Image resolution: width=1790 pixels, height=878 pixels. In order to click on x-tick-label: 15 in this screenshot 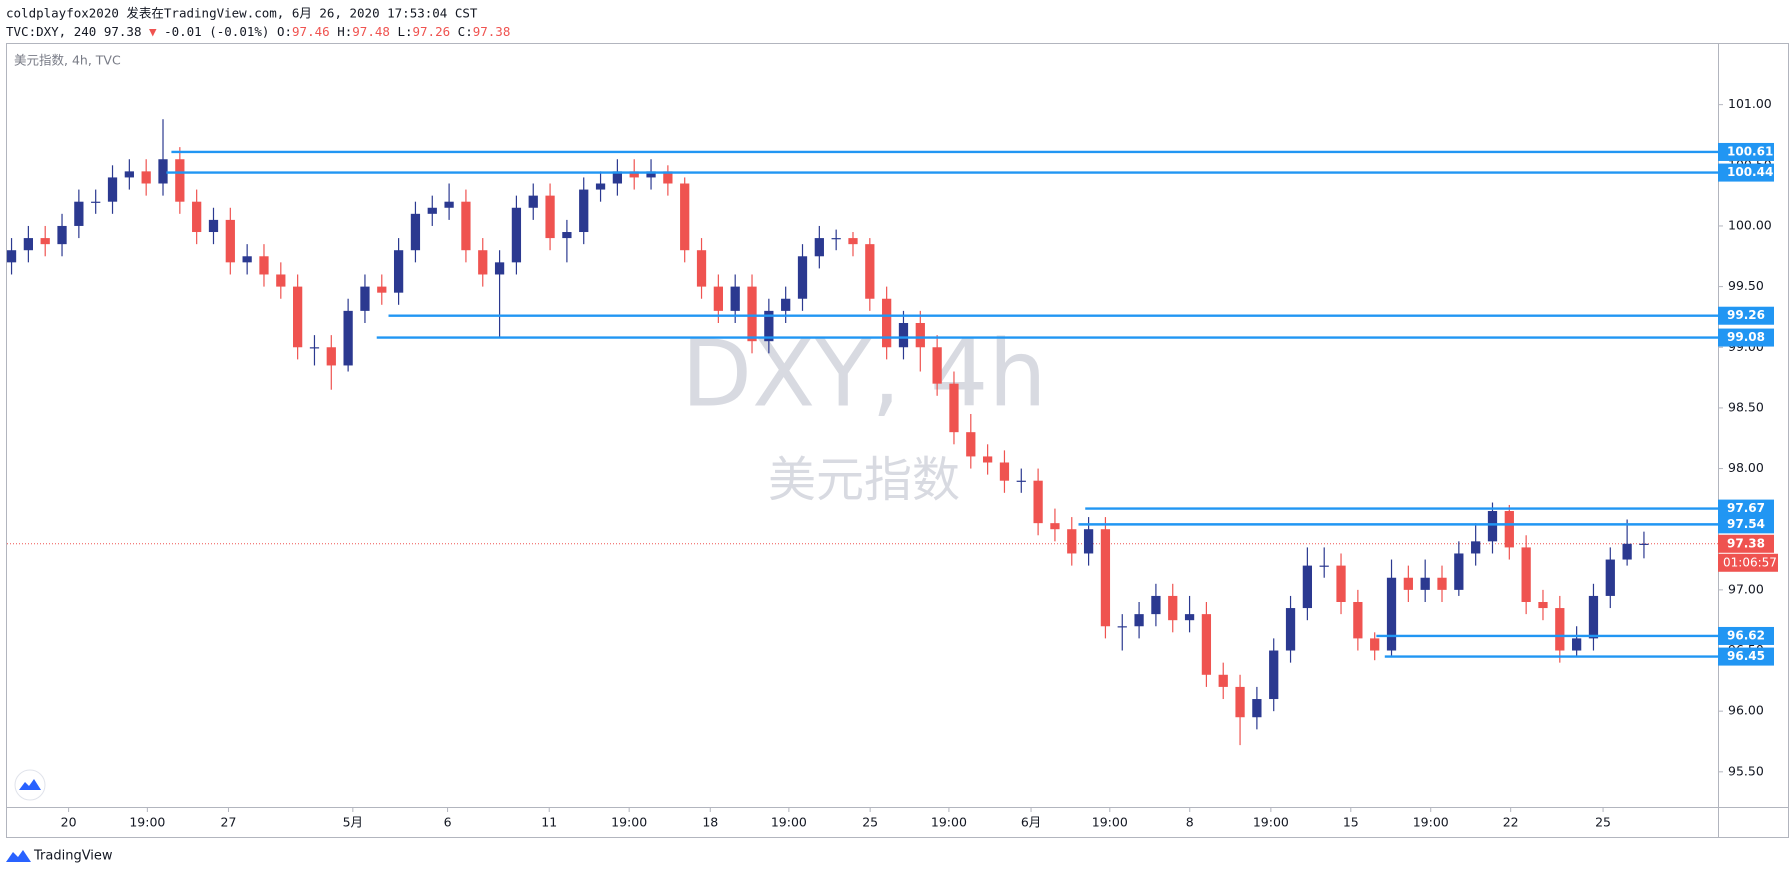, I will do `click(1351, 822)`.